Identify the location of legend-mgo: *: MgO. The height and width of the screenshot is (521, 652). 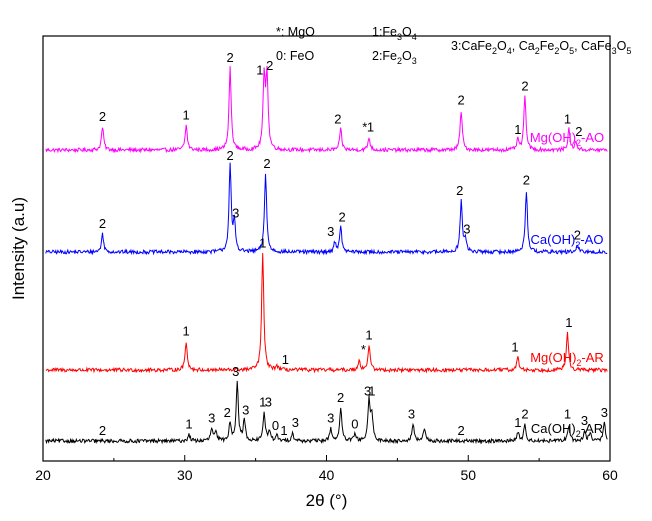
(295, 32).